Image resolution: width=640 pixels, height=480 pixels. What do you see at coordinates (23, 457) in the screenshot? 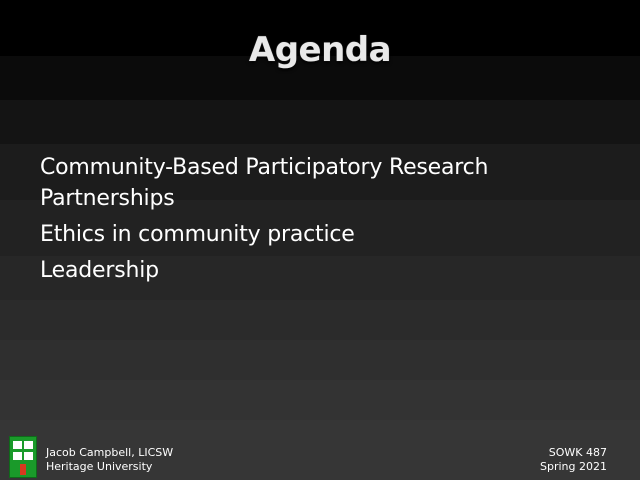
I see `university-logo-icon` at bounding box center [23, 457].